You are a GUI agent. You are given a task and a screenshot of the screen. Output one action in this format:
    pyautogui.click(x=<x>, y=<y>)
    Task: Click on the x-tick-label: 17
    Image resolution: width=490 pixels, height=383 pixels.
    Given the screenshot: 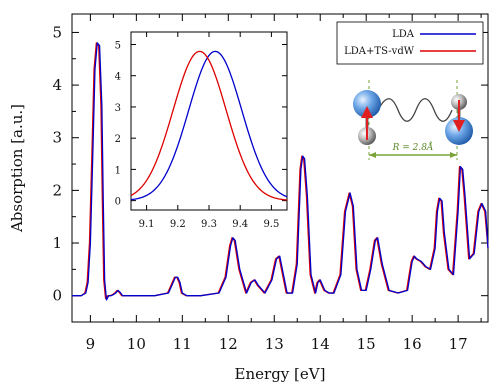 What is the action you would take?
    pyautogui.click(x=458, y=344)
    